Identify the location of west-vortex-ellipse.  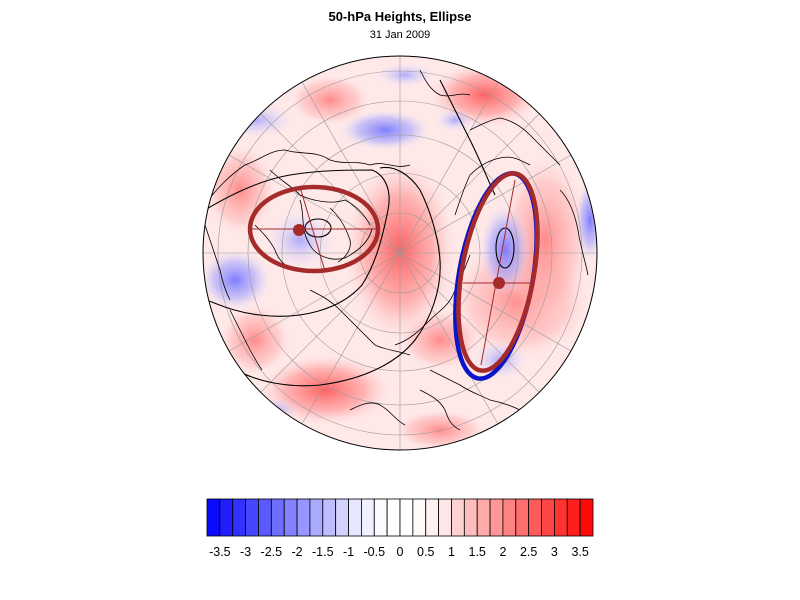
(314, 229).